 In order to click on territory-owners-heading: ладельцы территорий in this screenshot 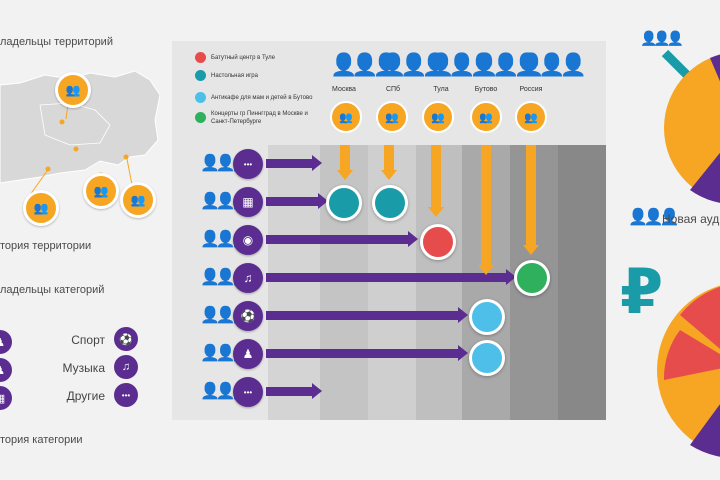, I will do `click(56, 42)`.